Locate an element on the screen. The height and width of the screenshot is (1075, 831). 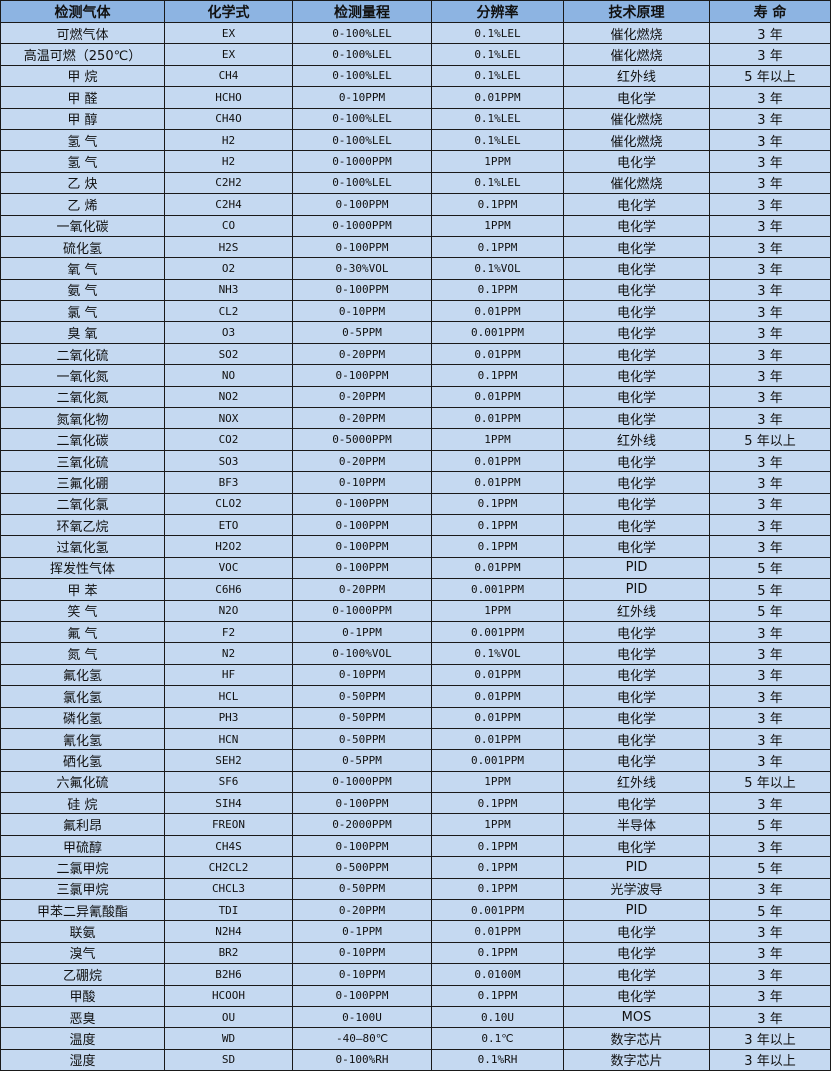
table-row: 甲 烷 CH4 0-100%LEL 0.1%LEL 红外线 5 年以上 is located at coordinates (415, 76).